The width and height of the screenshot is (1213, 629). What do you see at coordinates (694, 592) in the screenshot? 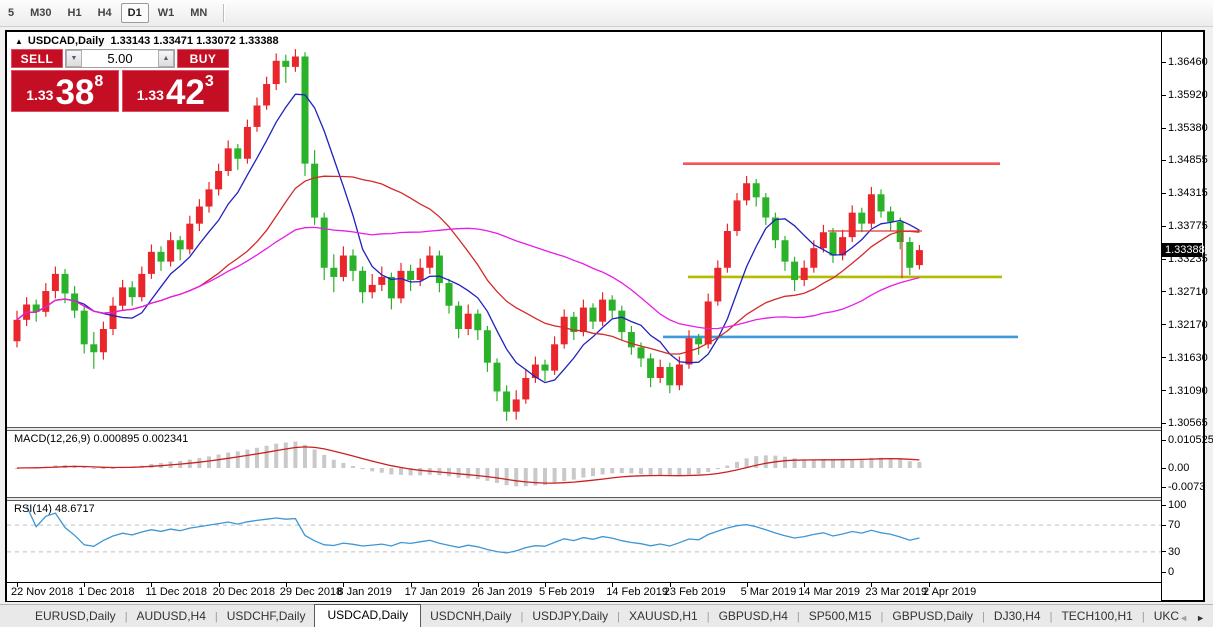
I see `date-axis-label: 23 Feb 2019` at bounding box center [694, 592].